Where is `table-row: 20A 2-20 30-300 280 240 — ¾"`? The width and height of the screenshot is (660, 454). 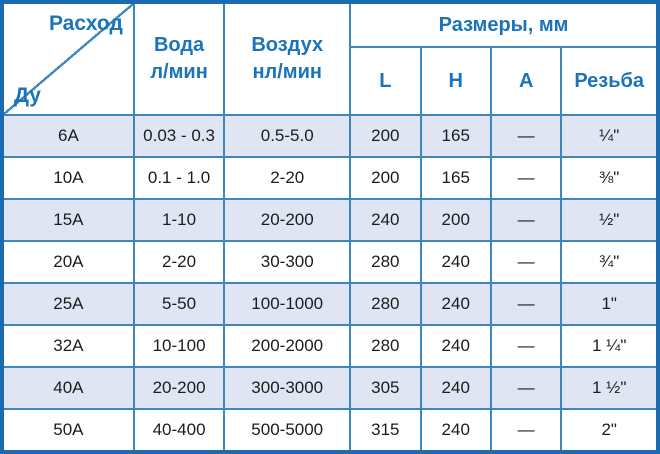
table-row: 20A 2-20 30-300 280 240 — ¾" is located at coordinates (330, 262).